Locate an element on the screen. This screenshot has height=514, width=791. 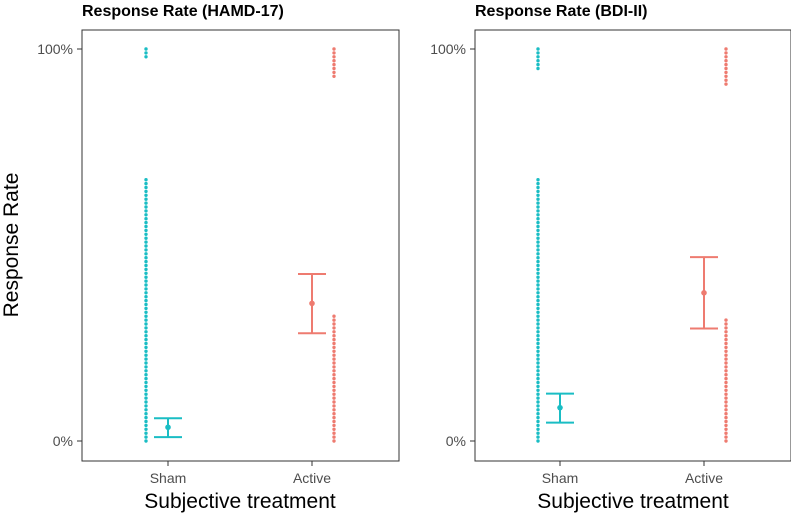
chart-title: Response Rate (BDI-II) is located at coordinates (561, 11).